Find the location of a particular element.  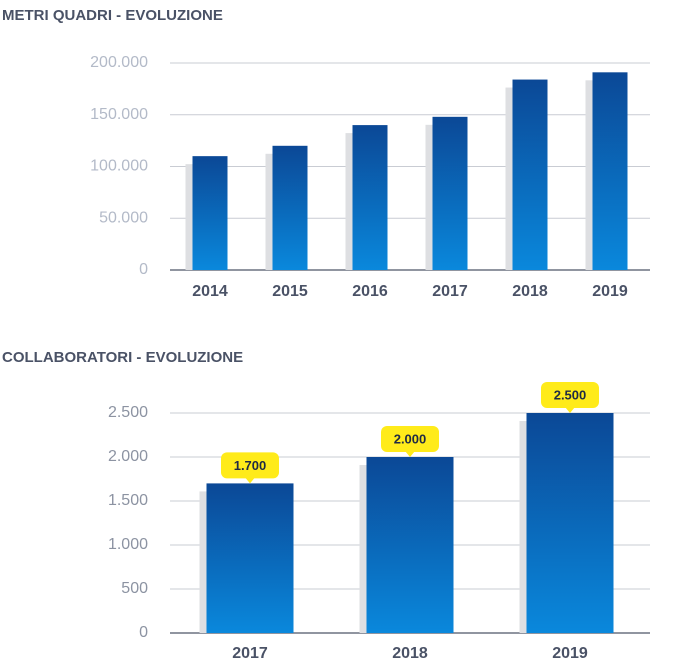

y-tick-label: 50.000 is located at coordinates (123, 217).